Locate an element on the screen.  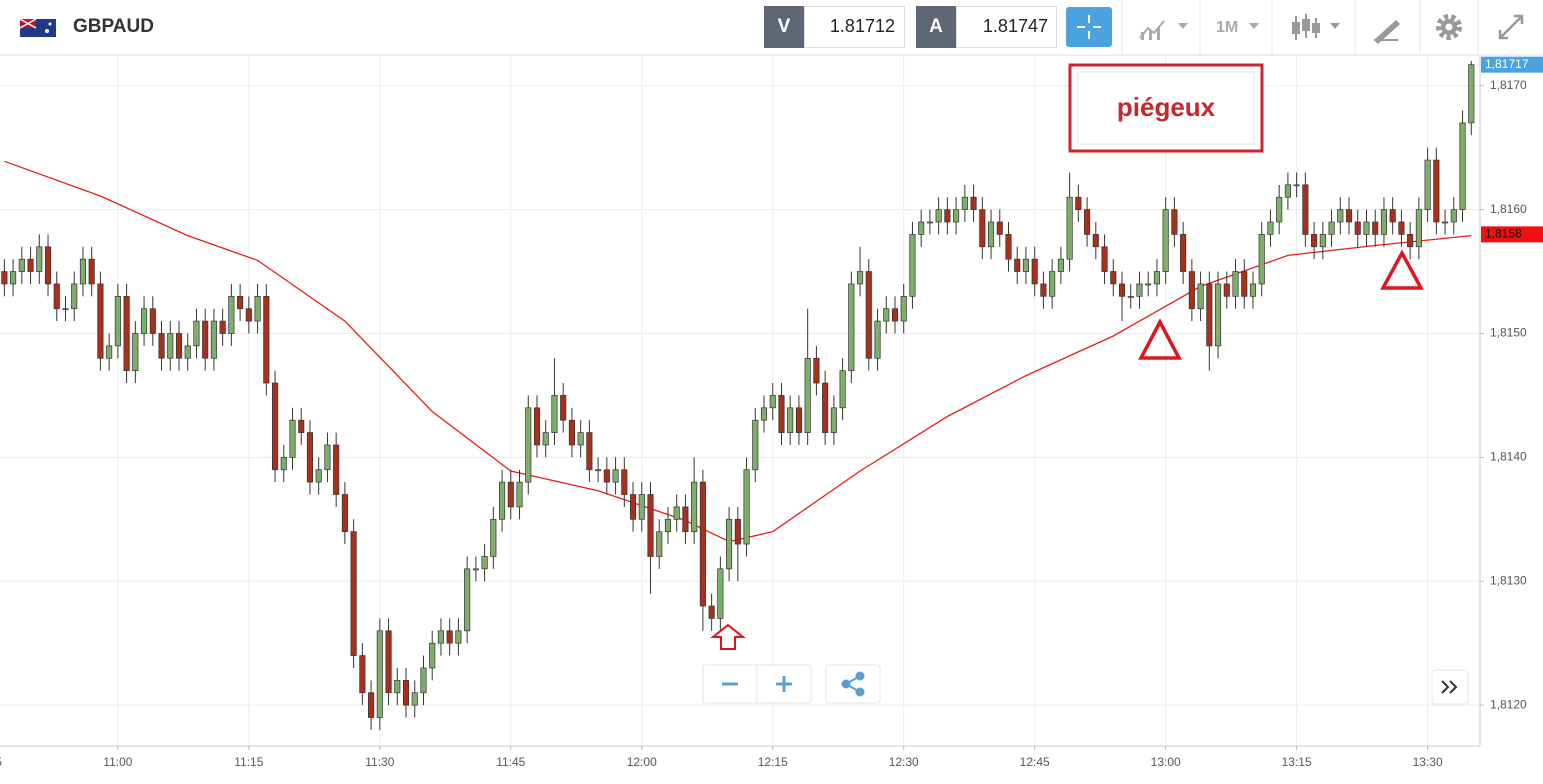
annotation: piégeux is located at coordinates (1166, 108).